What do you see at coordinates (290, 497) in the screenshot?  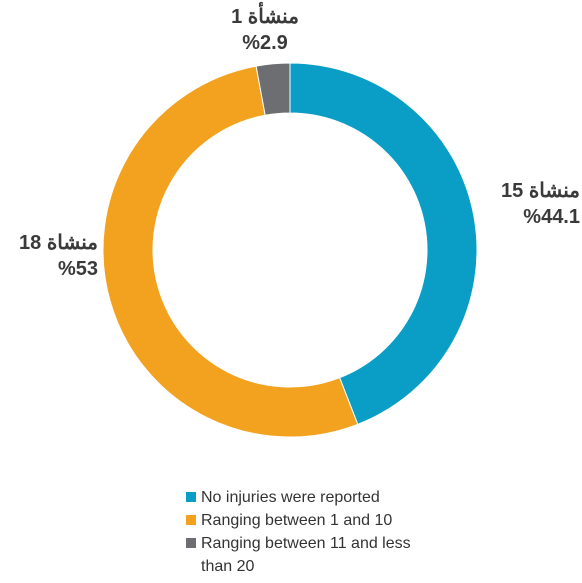 I see `legend-label: No injuries were reported` at bounding box center [290, 497].